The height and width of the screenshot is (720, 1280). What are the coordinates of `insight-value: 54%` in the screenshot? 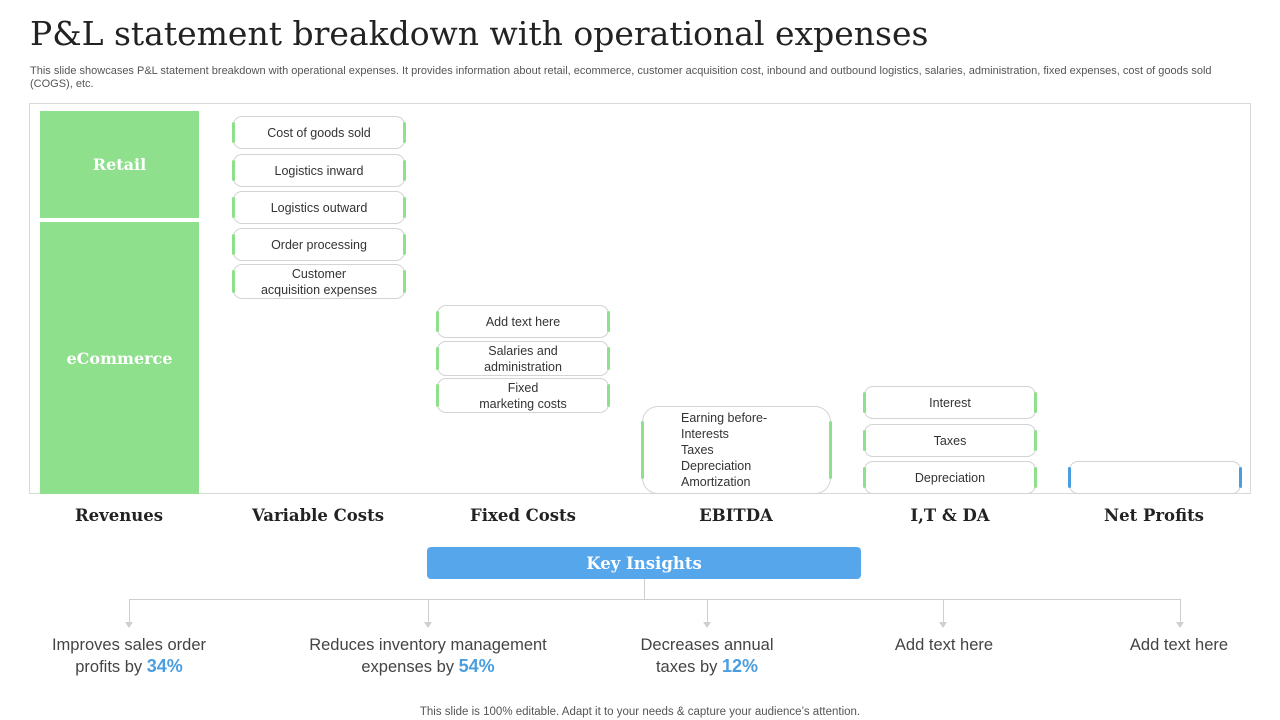 It's located at (476, 666).